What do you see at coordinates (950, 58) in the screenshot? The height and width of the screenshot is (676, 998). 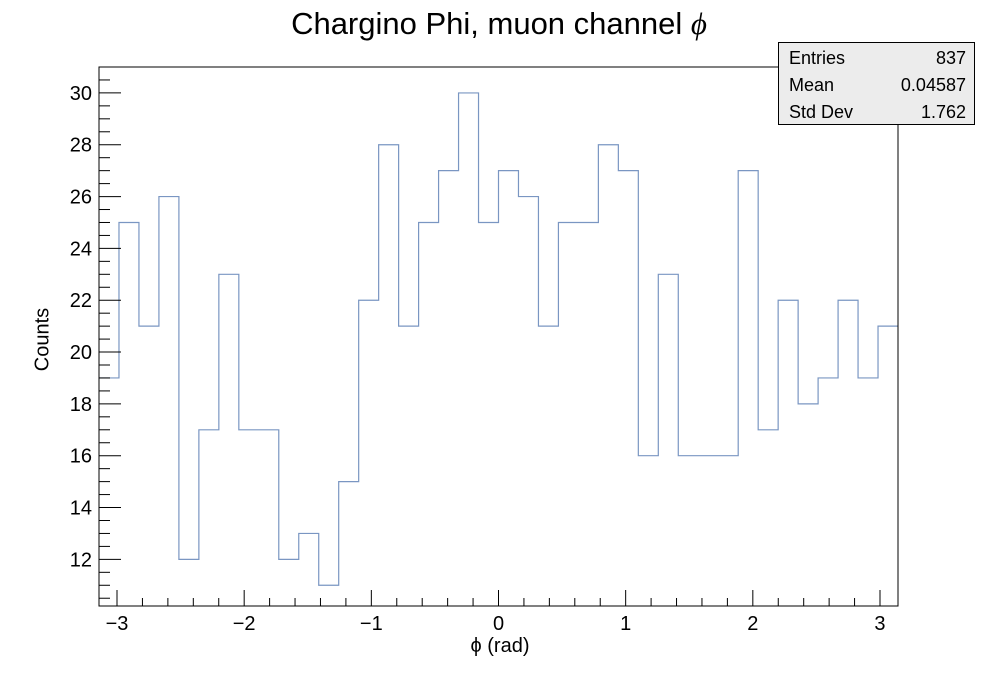 I see `stats-value: 837` at bounding box center [950, 58].